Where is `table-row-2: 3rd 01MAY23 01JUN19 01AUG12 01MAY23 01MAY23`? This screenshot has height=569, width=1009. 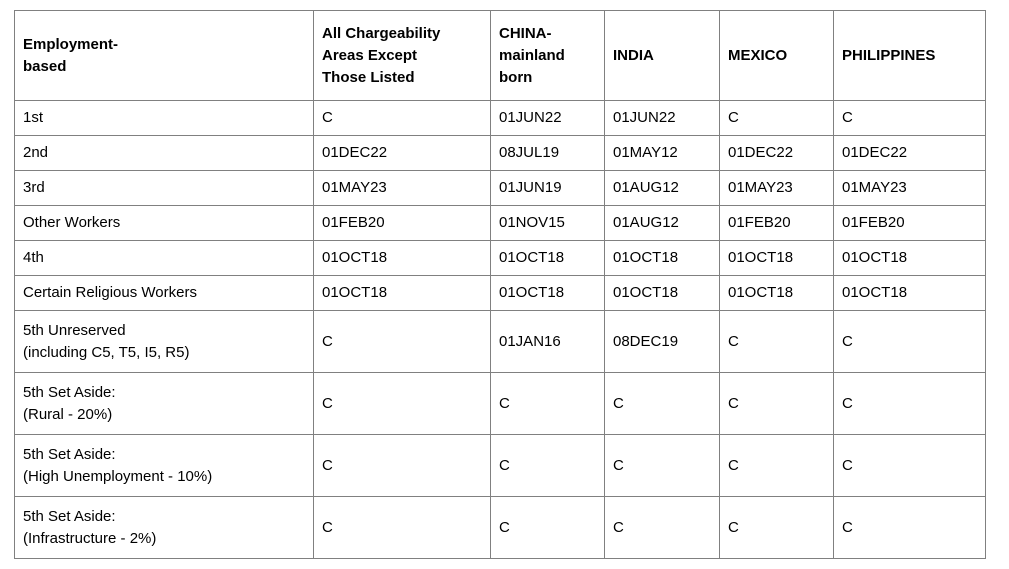
table-row-2: 3rd 01MAY23 01JUN19 01AUG12 01MAY23 01MAY23 is located at coordinates (500, 188).